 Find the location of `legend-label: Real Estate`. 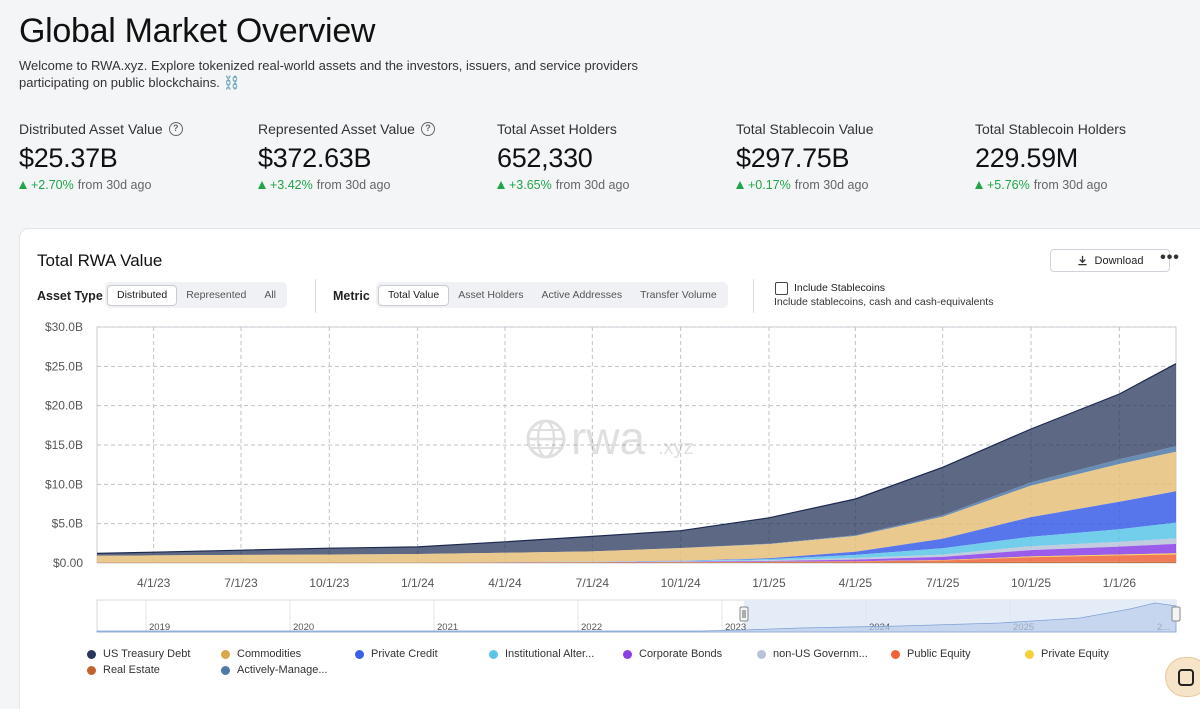

legend-label: Real Estate is located at coordinates (131, 670).